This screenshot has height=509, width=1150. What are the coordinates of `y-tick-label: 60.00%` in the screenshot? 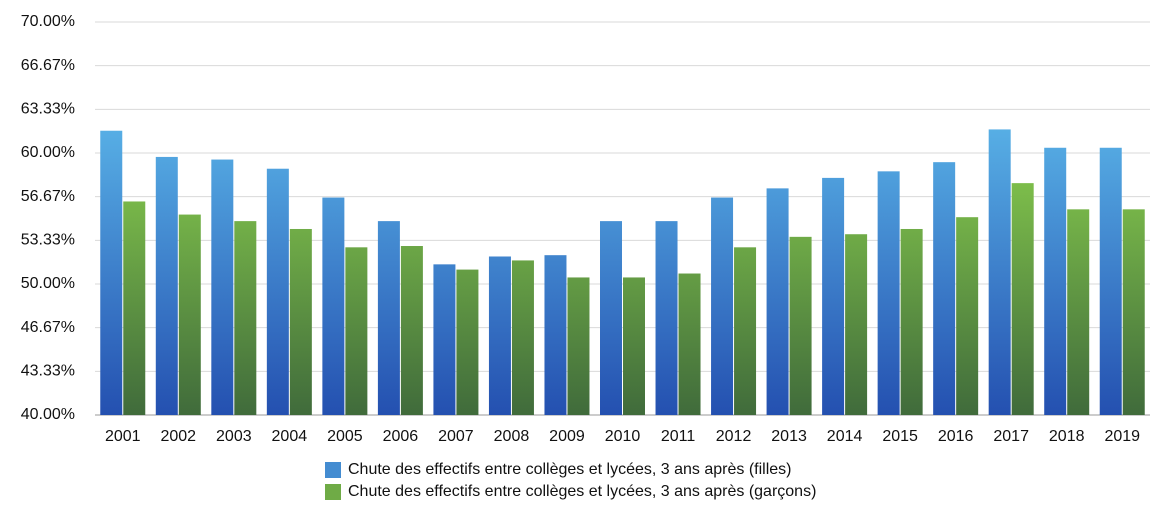 It's located at (48, 152).